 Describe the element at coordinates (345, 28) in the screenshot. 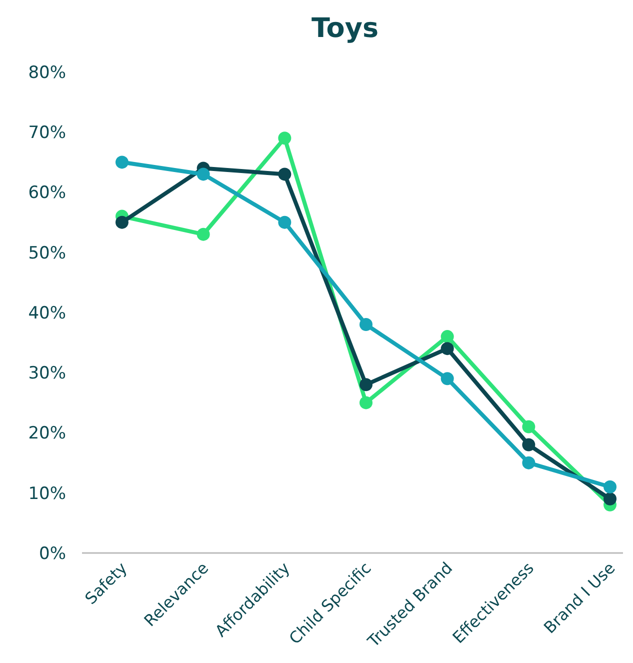

I see `chart-title: Toys` at that location.